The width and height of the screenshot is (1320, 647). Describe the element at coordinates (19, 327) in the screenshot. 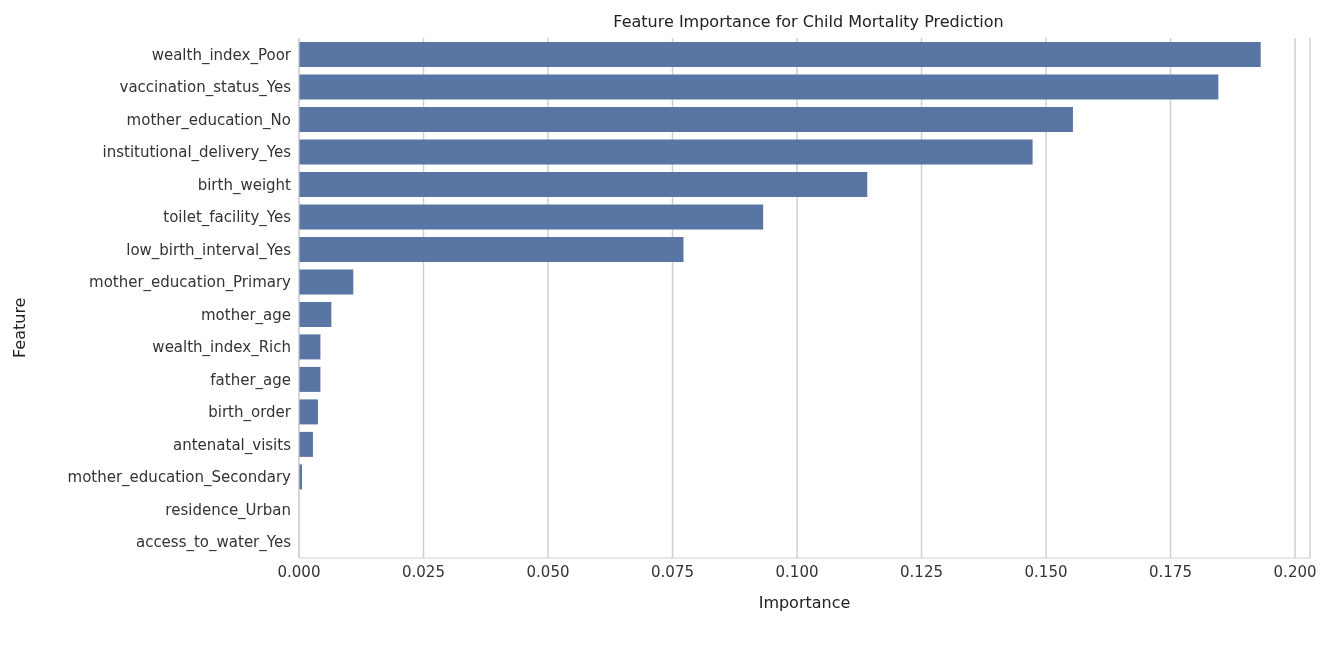

I see `y-axis-title: Feature` at that location.